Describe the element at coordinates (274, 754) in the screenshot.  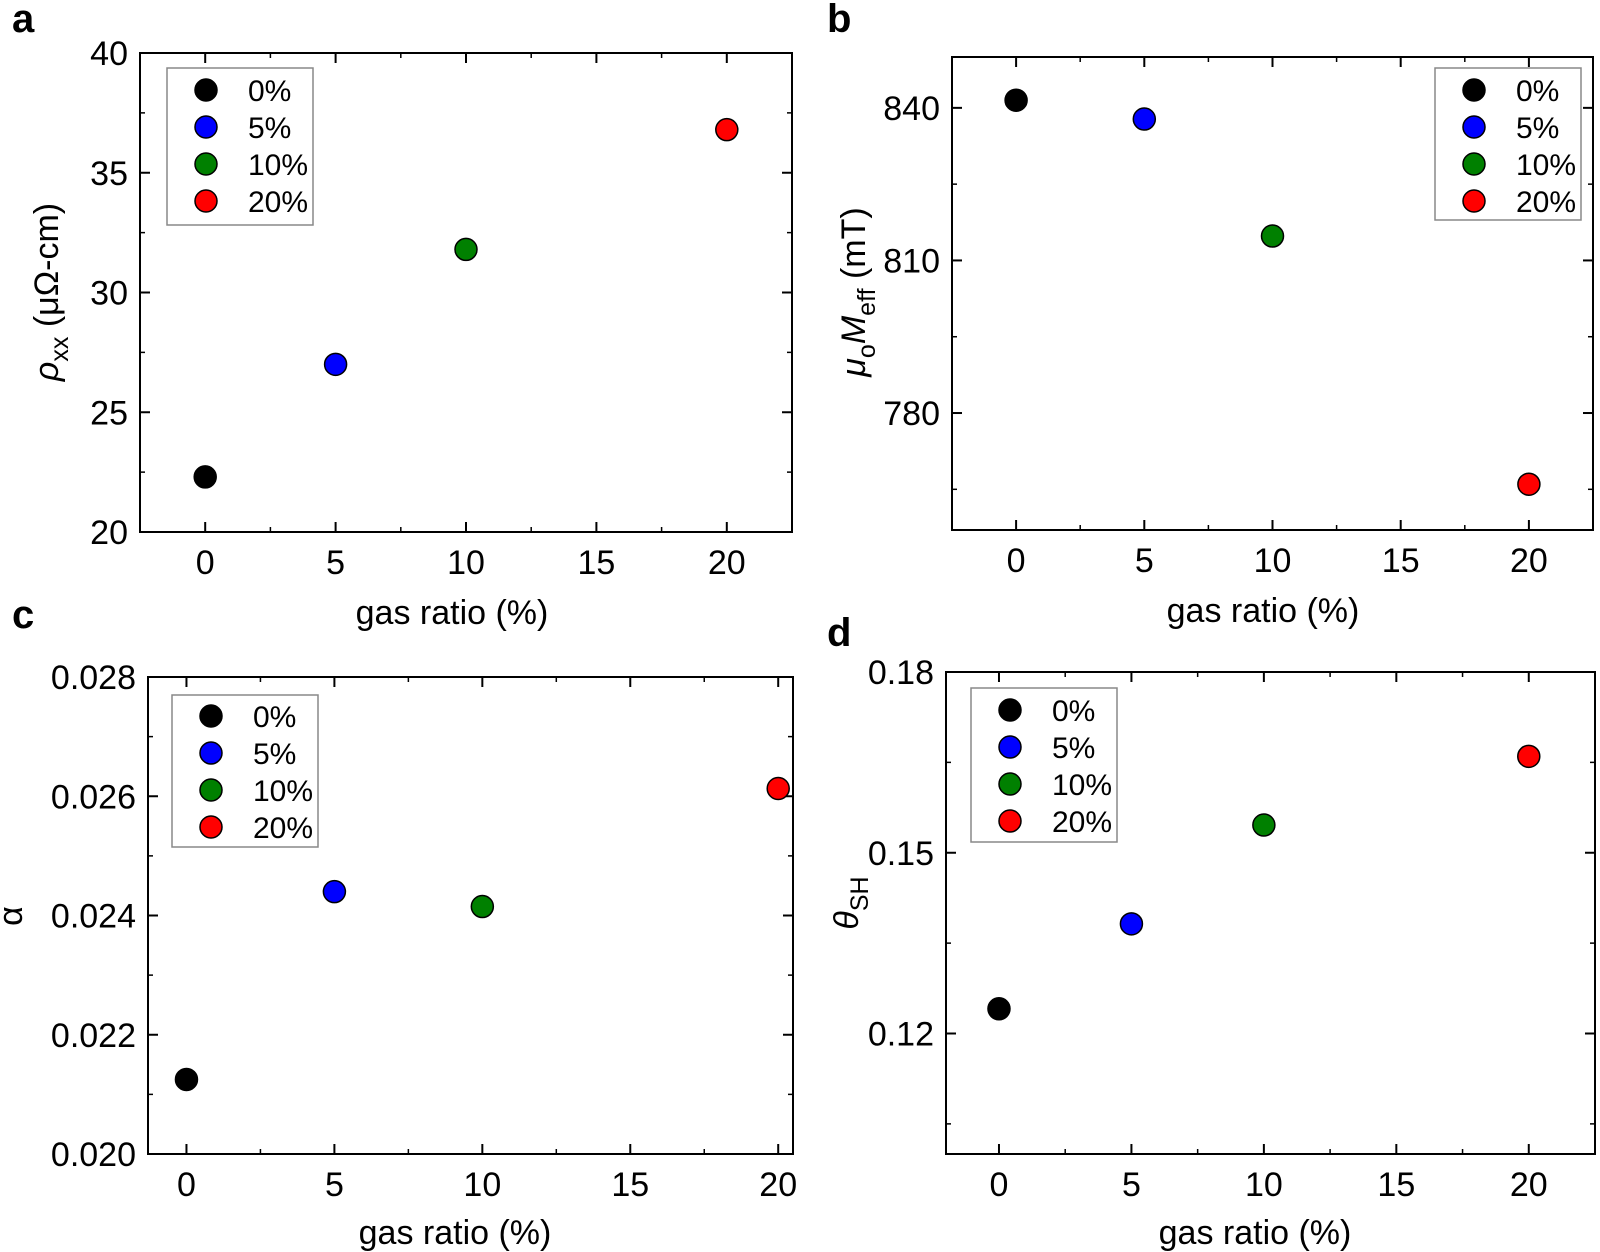
I see `legend-label-c-1: 5%` at that location.